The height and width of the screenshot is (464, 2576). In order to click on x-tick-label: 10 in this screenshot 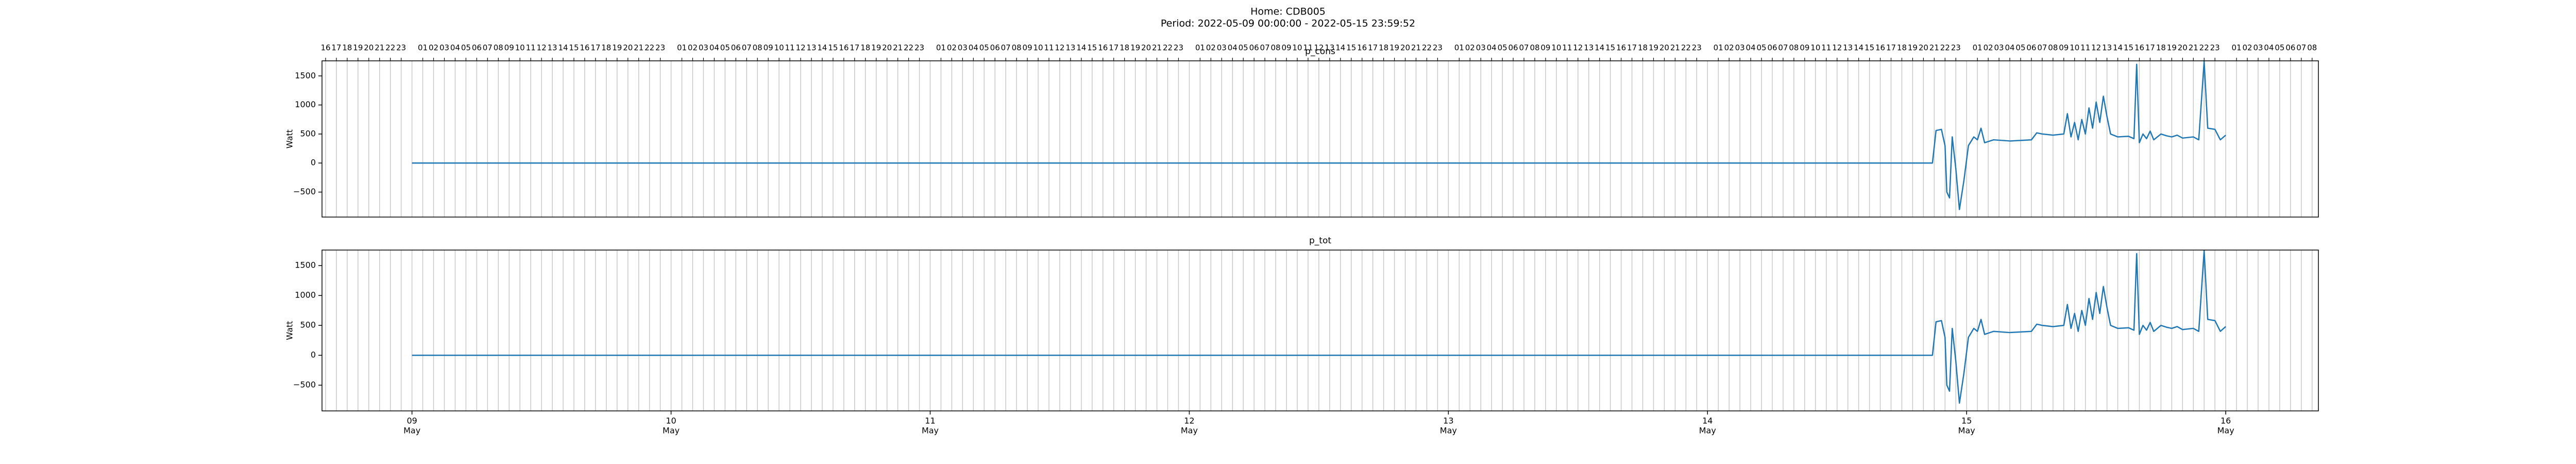, I will do `click(671, 421)`.